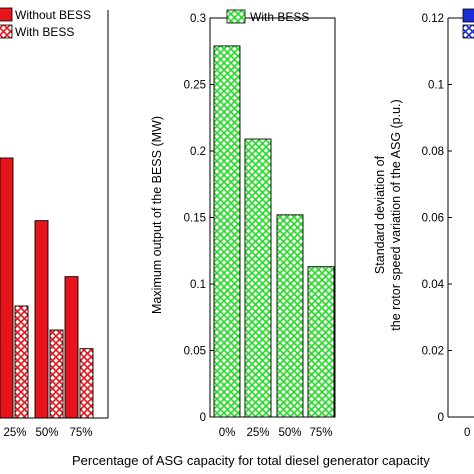 This screenshot has height=474, width=474. What do you see at coordinates (380, 214) in the screenshot?
I see `right-panel-y-axis-title-line1: Standard deviation of` at bounding box center [380, 214].